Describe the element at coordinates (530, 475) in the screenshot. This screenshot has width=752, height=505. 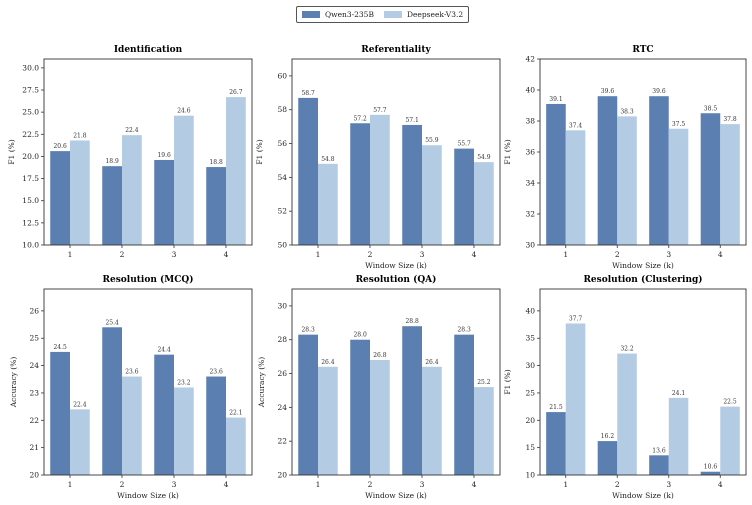
I see `y-tick-label: 10` at that location.